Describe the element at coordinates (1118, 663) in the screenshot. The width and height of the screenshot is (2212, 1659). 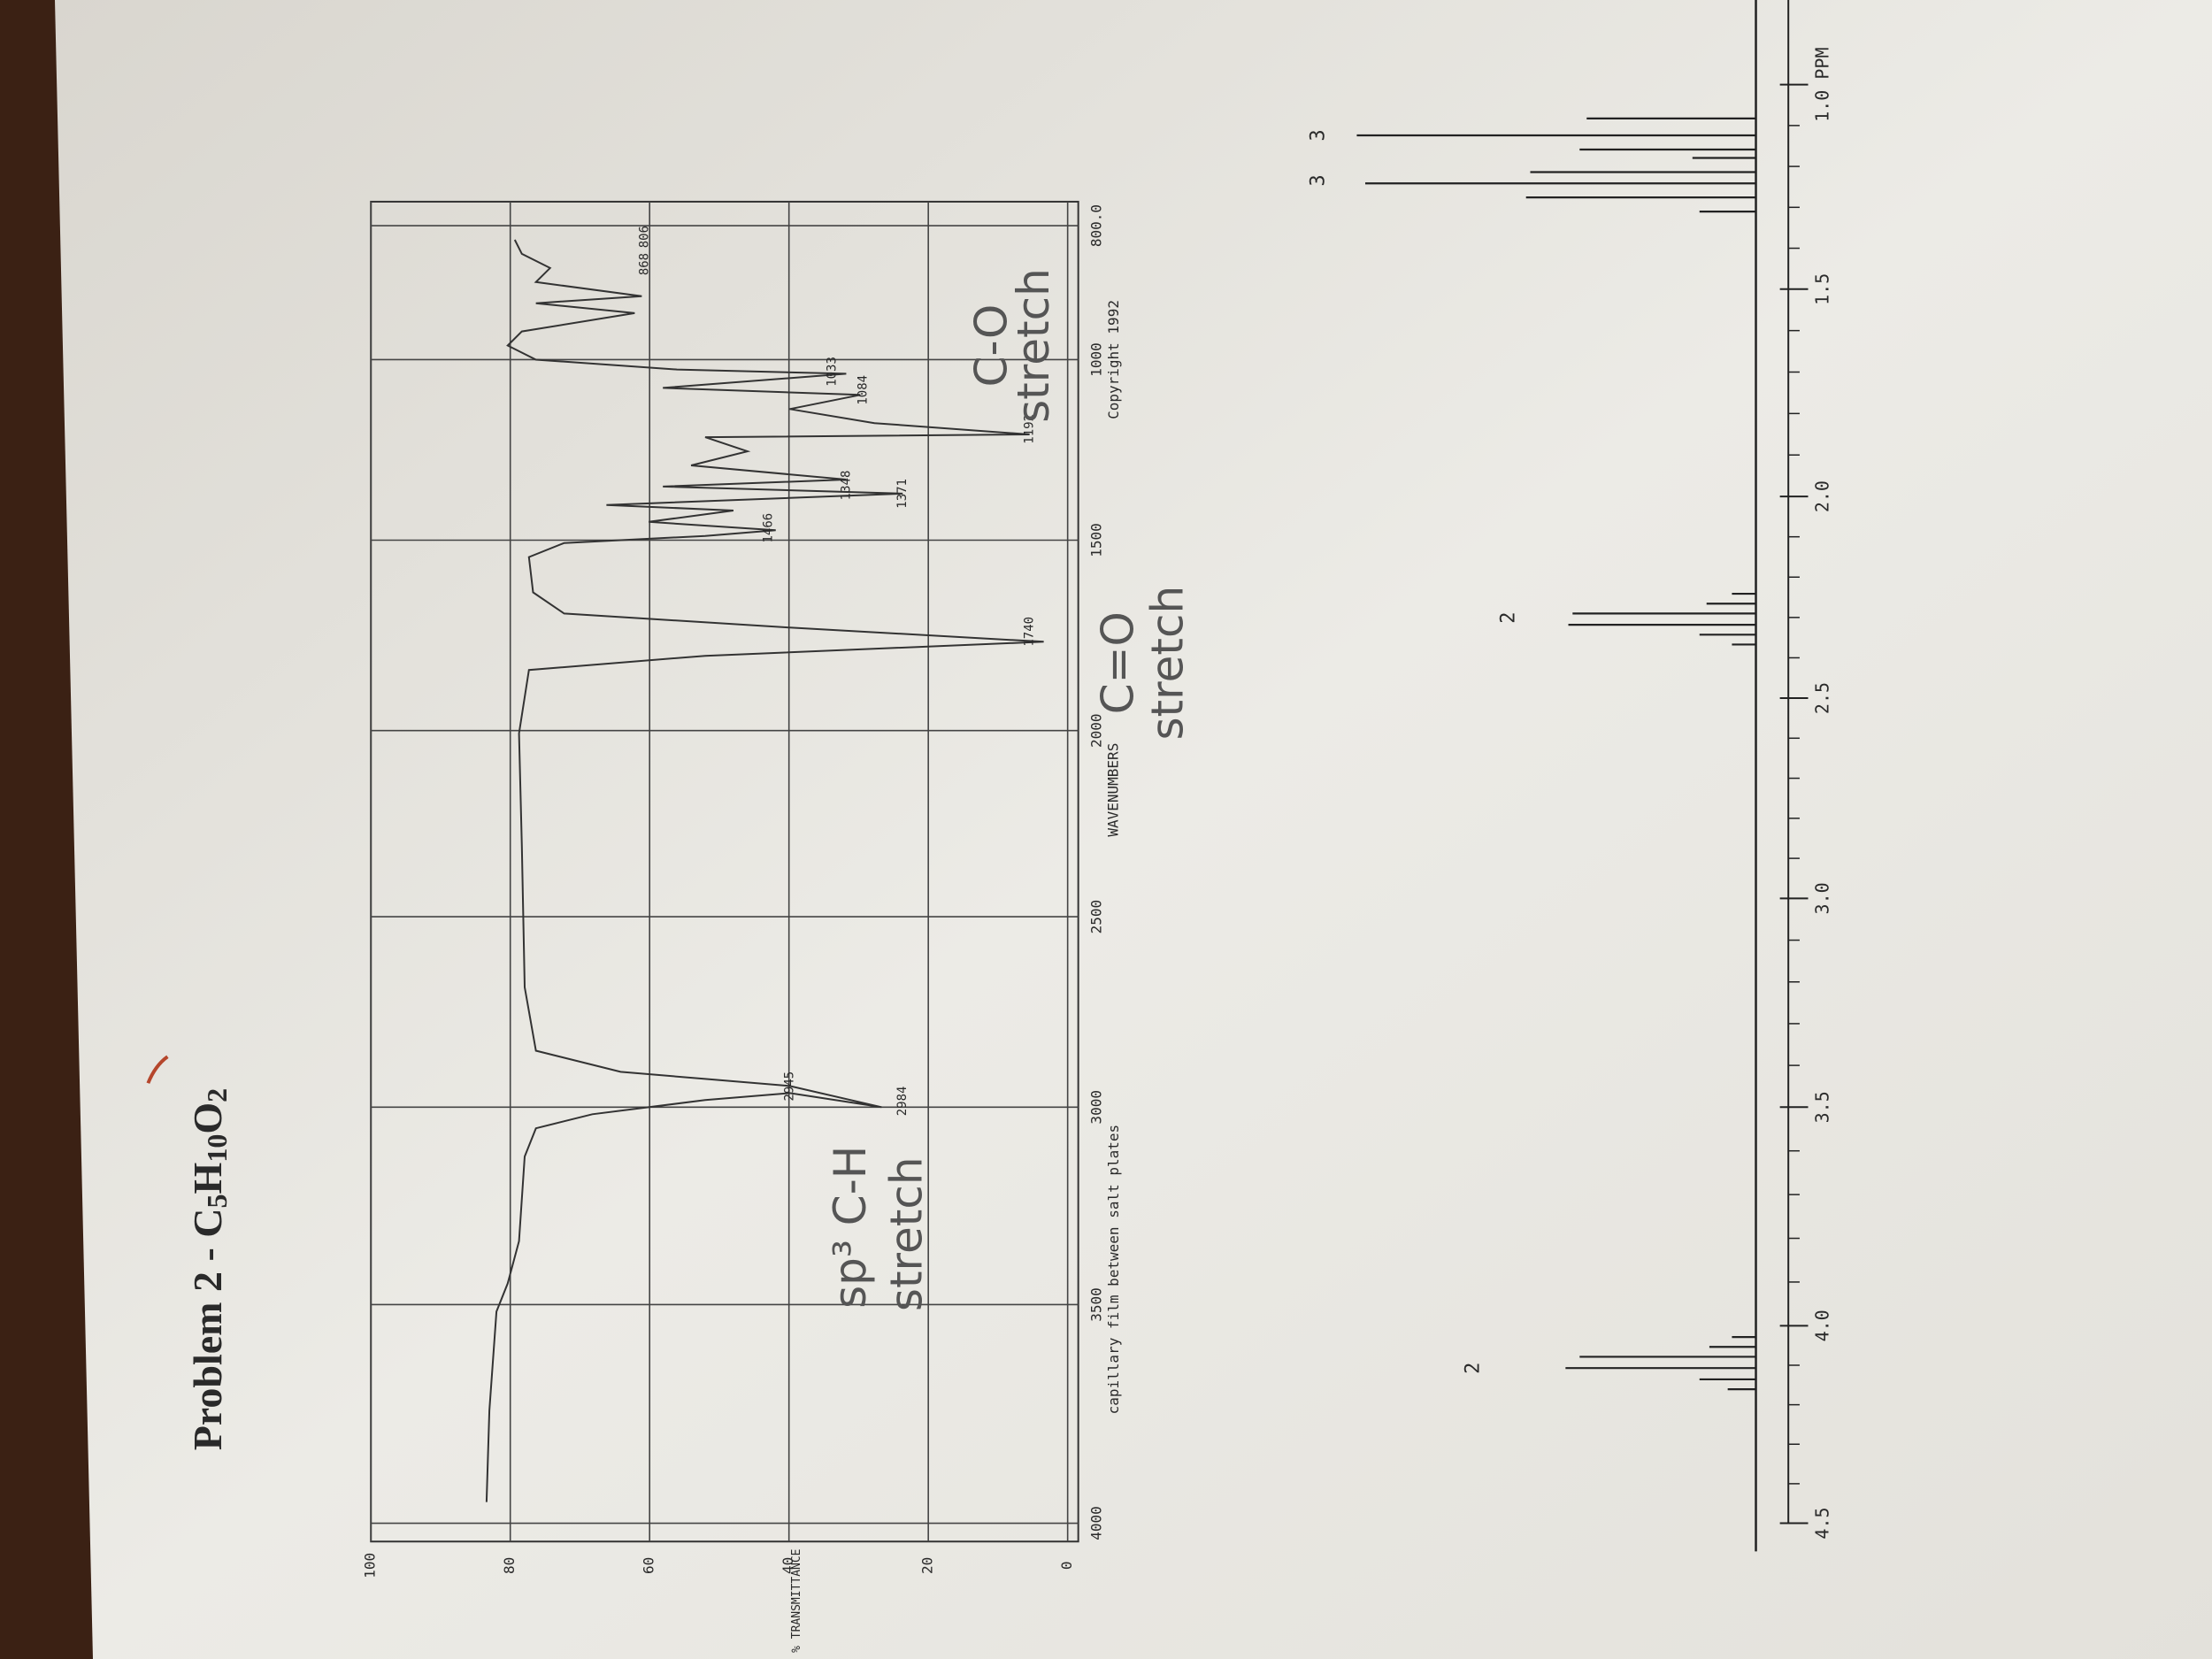
I see `handwritten-note: C=O` at that location.